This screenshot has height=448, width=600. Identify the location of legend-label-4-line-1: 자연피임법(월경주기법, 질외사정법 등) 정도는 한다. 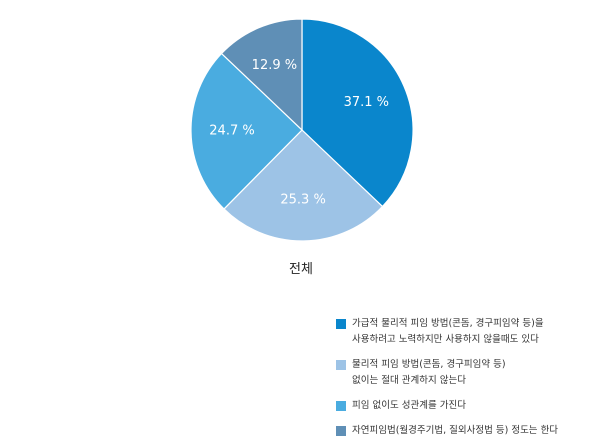
(455, 430).